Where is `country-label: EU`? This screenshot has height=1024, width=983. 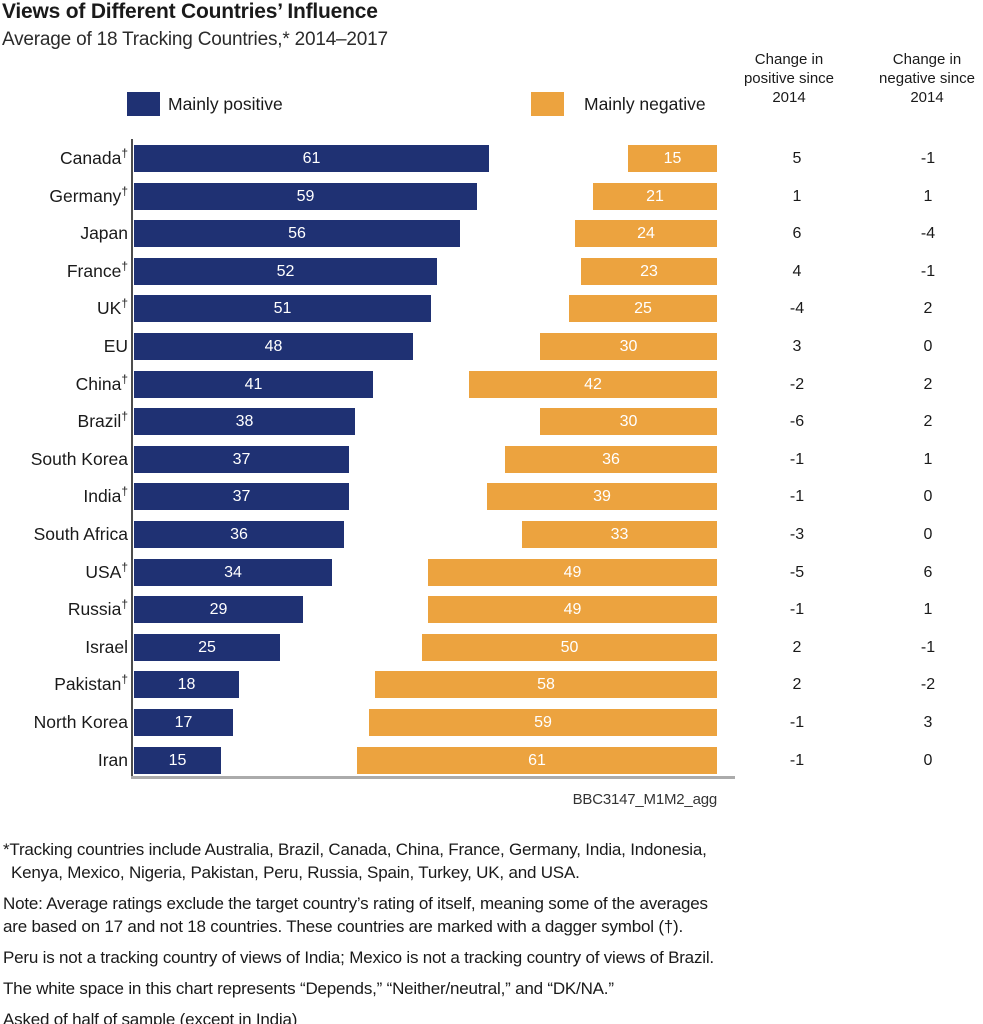 country-label: EU is located at coordinates (64, 346).